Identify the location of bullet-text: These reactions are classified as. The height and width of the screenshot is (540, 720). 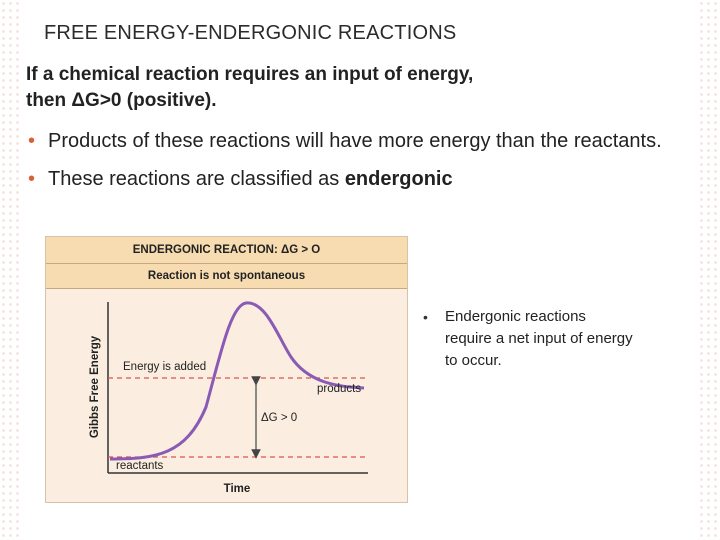
(196, 179).